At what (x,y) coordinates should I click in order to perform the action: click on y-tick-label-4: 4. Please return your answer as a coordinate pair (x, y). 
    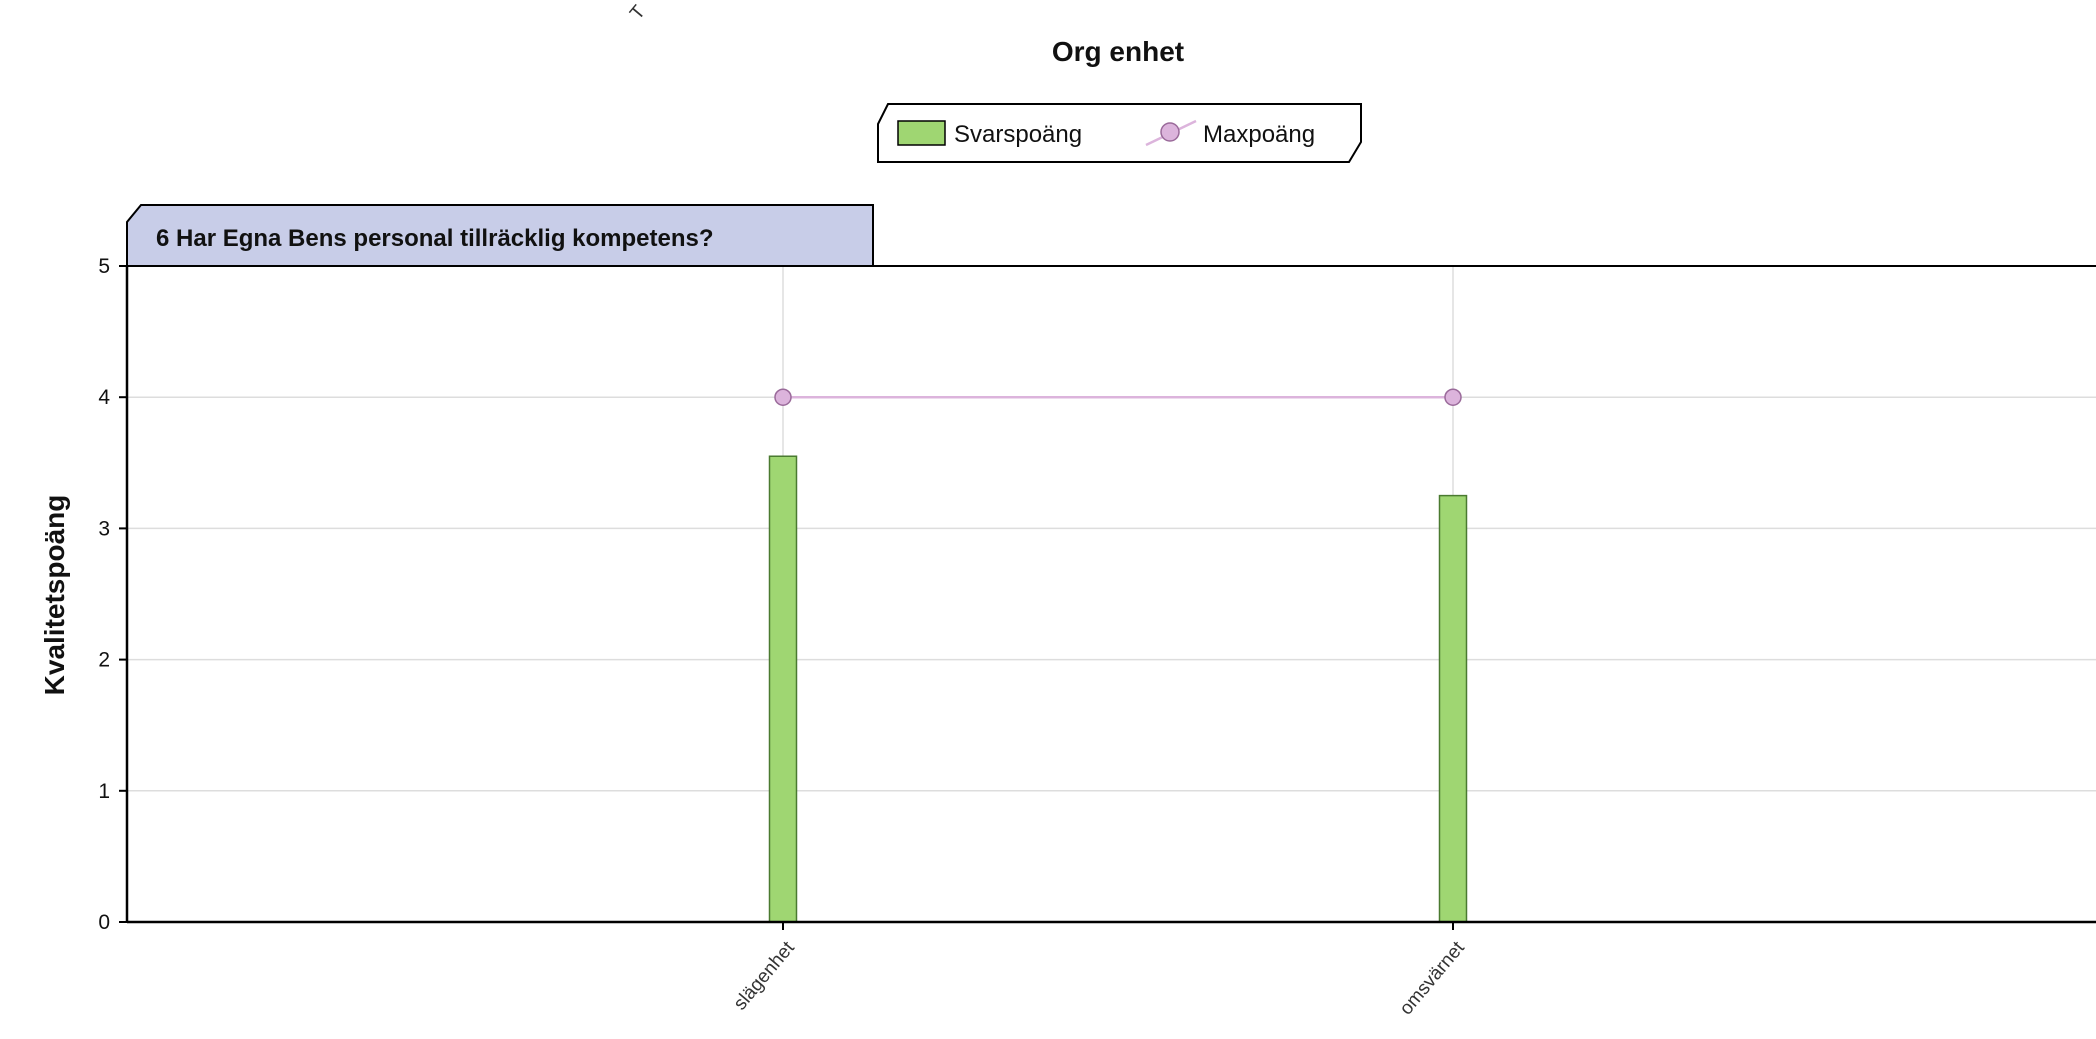
    Looking at the image, I should click on (104, 397).